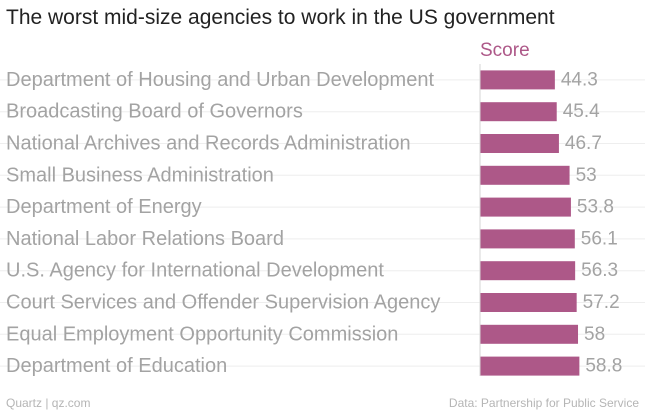  Describe the element at coordinates (586, 175) in the screenshot. I see `value-label: 53` at that location.